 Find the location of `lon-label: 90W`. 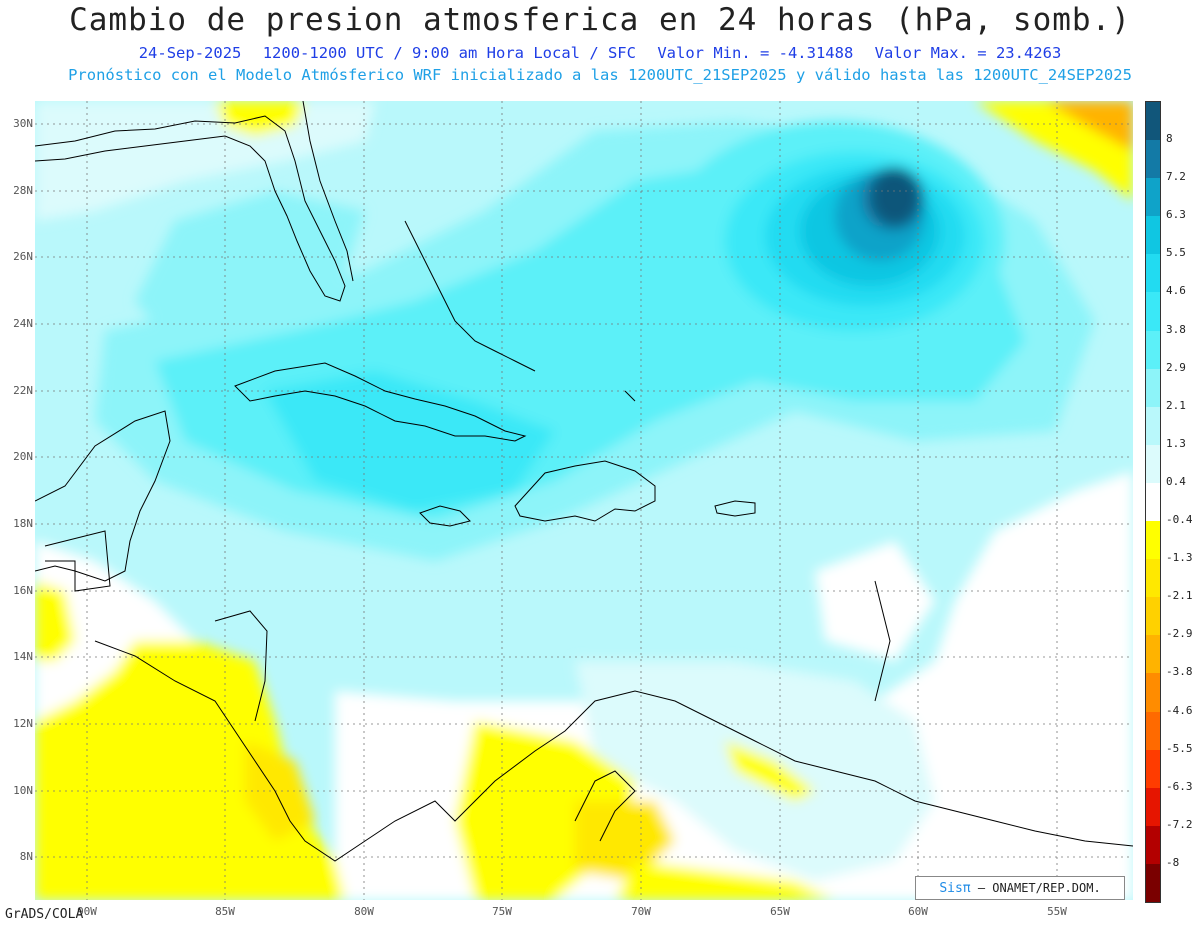

lon-label: 90W is located at coordinates (87, 911).